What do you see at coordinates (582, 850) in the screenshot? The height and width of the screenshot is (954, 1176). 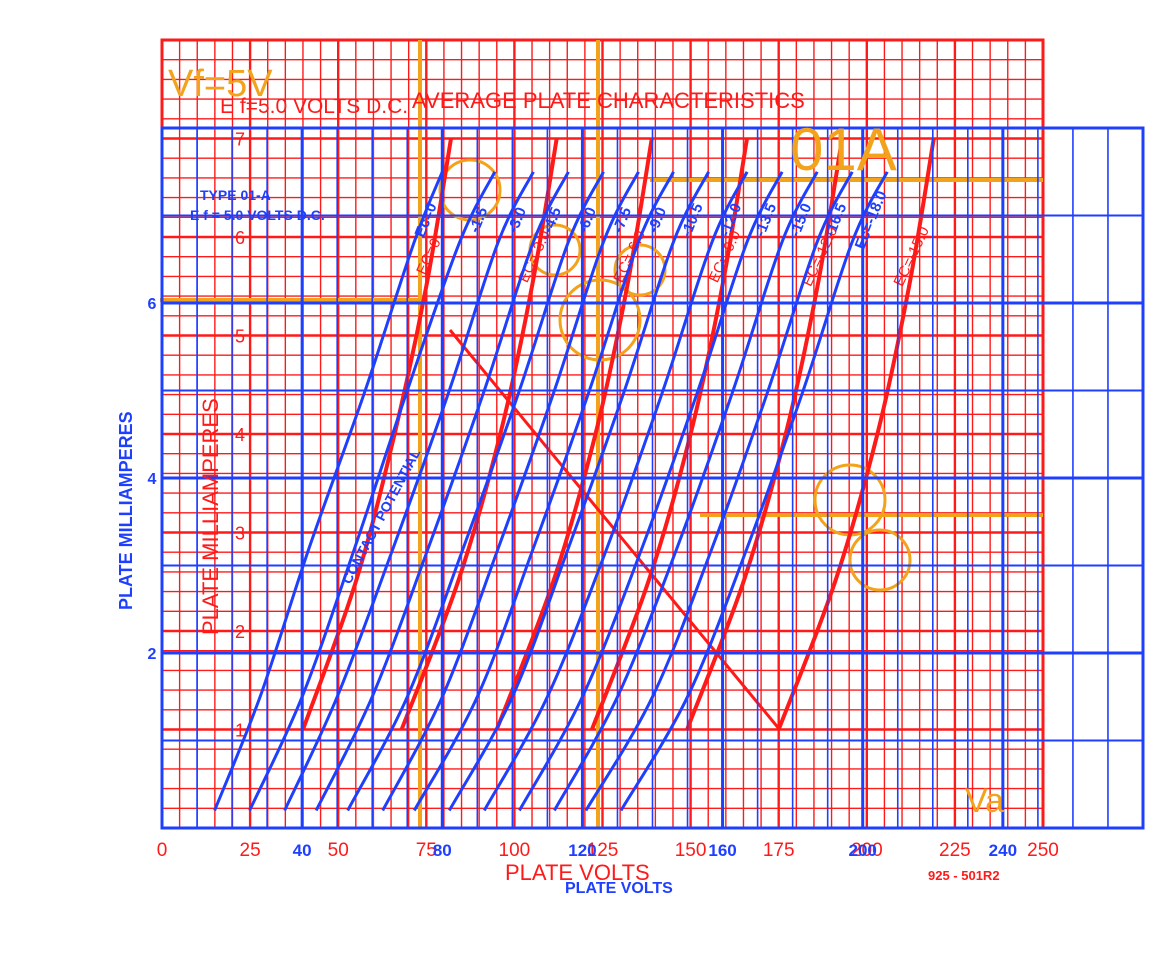 I see `blue-x-tick-label: 120` at bounding box center [582, 850].